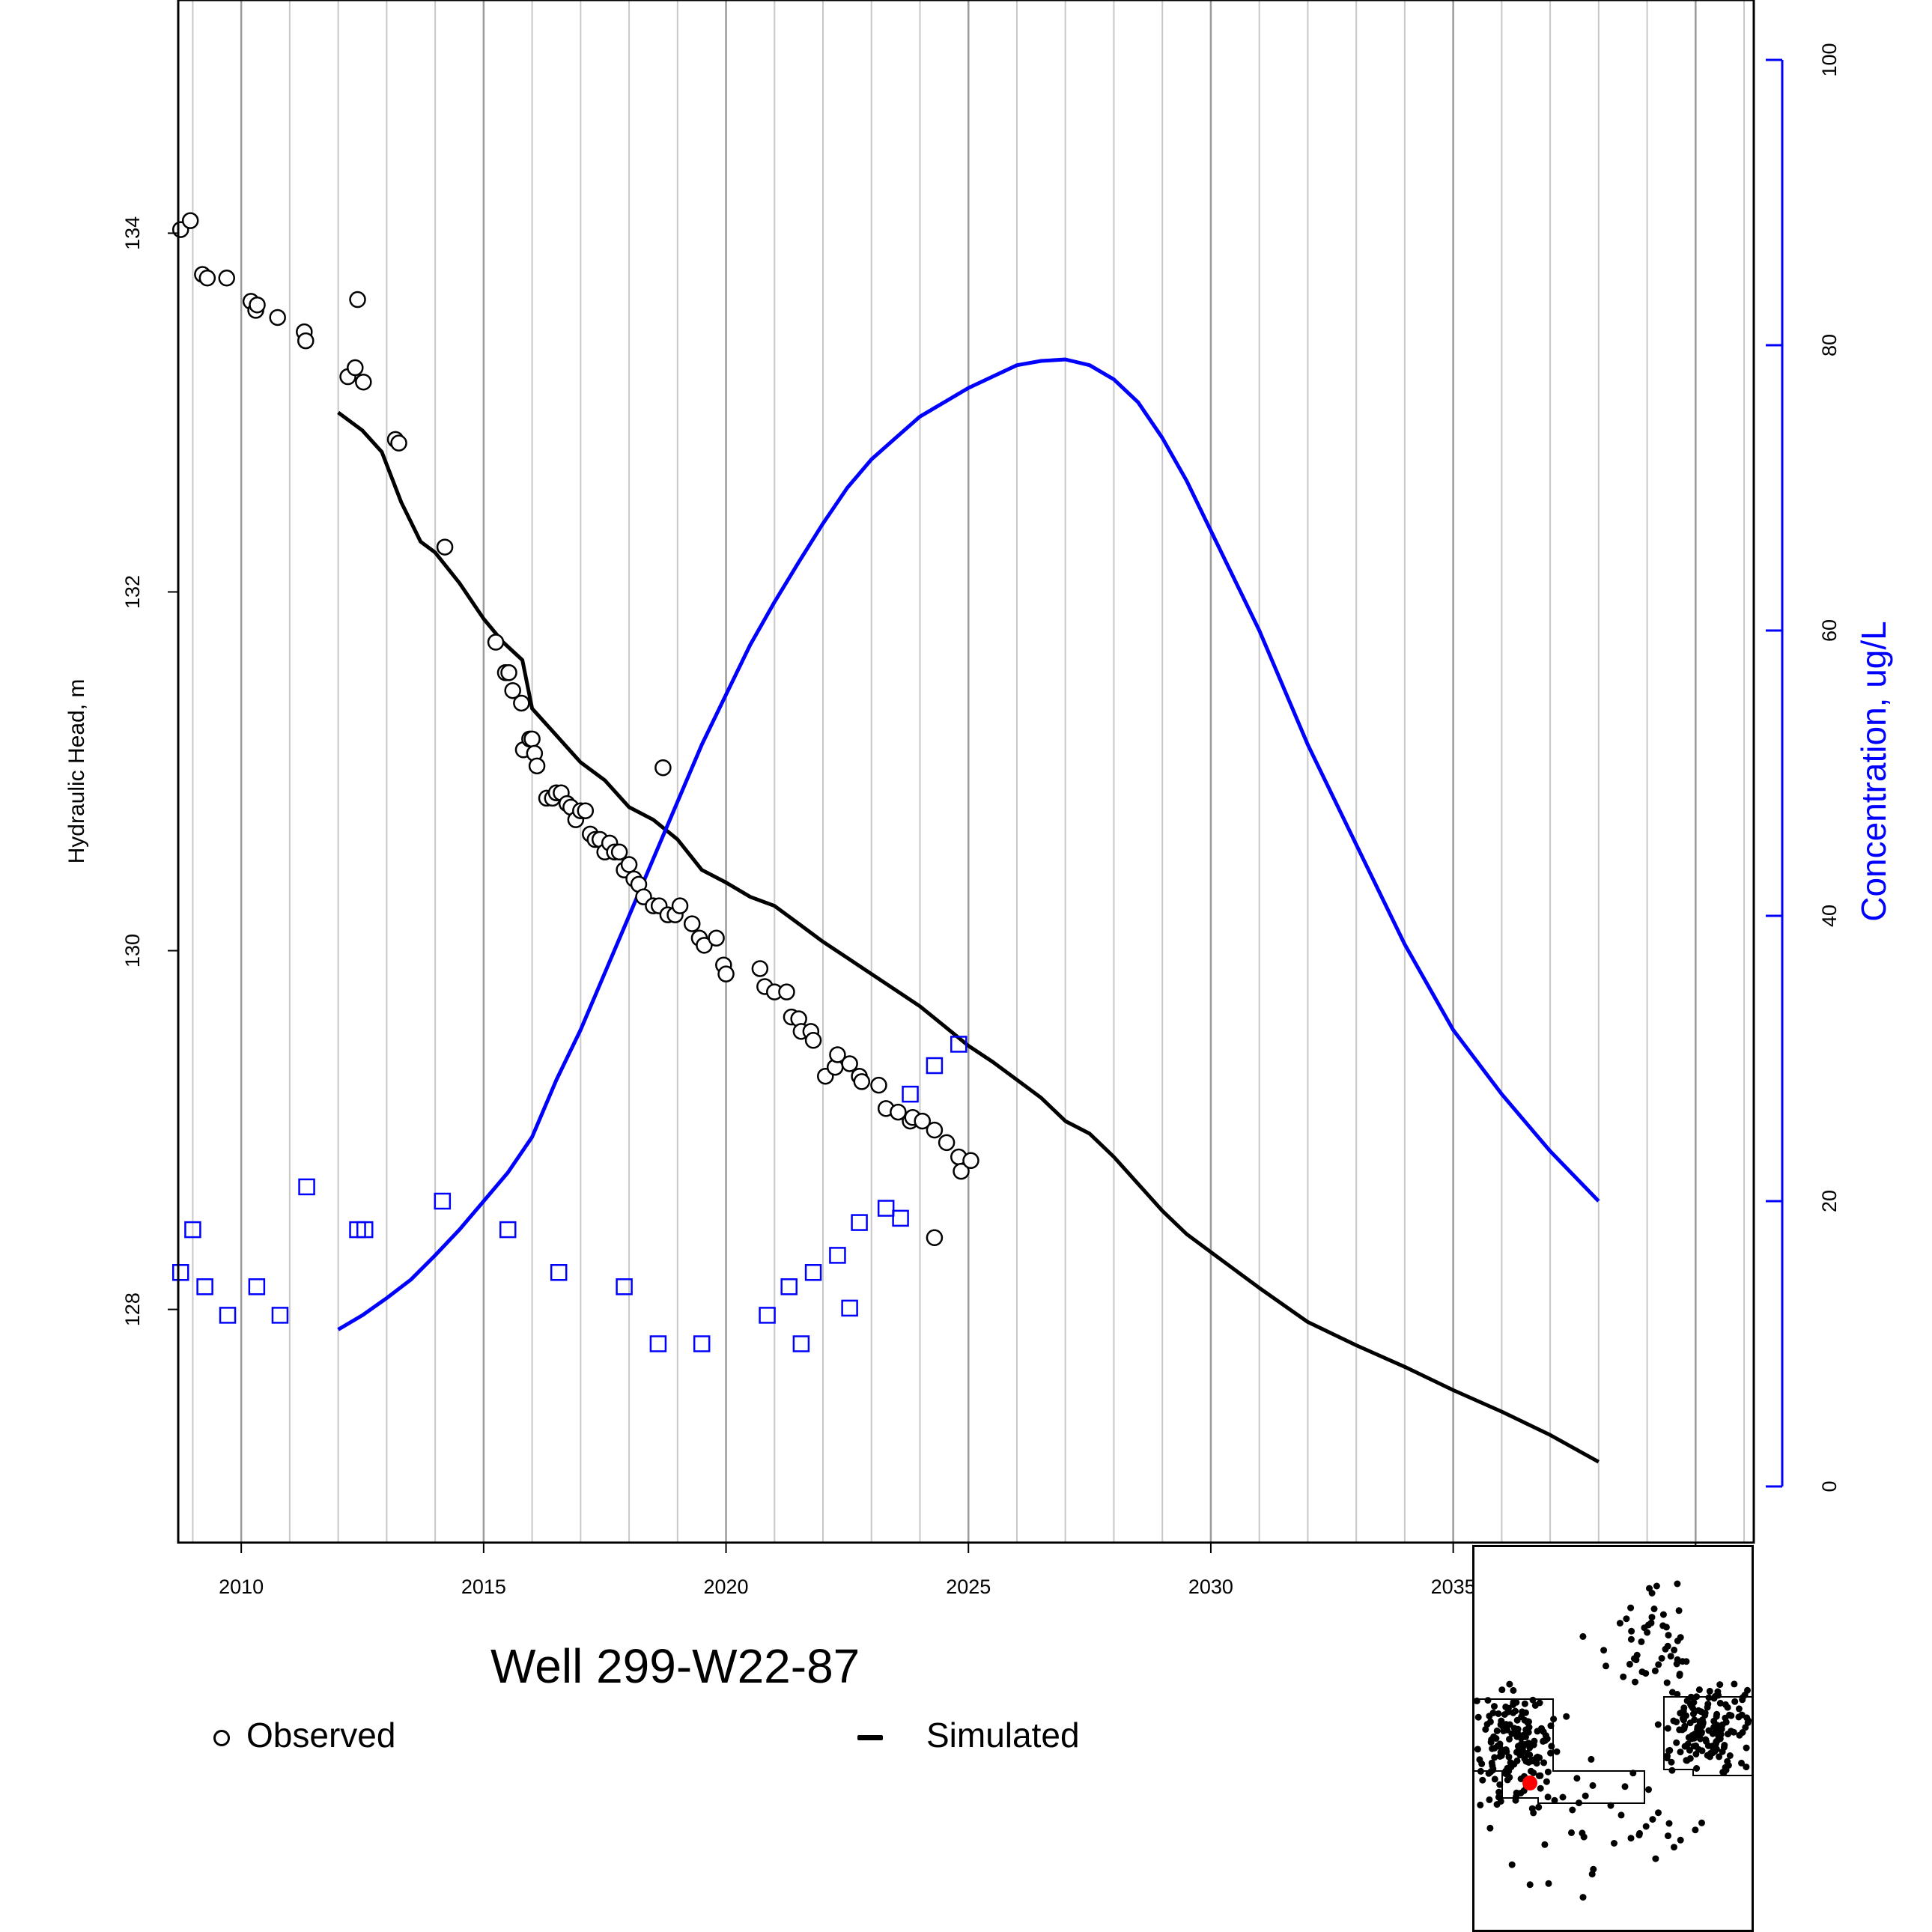 The image size is (1932, 1932). I want to click on x-tick-label: 2015, so click(483, 1587).